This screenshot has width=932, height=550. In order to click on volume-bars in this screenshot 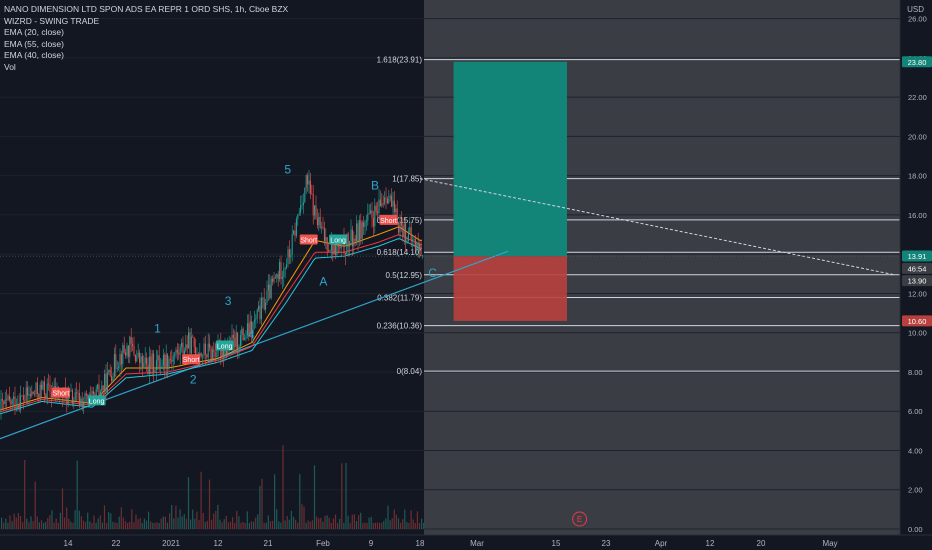, I will do `click(213, 487)`.